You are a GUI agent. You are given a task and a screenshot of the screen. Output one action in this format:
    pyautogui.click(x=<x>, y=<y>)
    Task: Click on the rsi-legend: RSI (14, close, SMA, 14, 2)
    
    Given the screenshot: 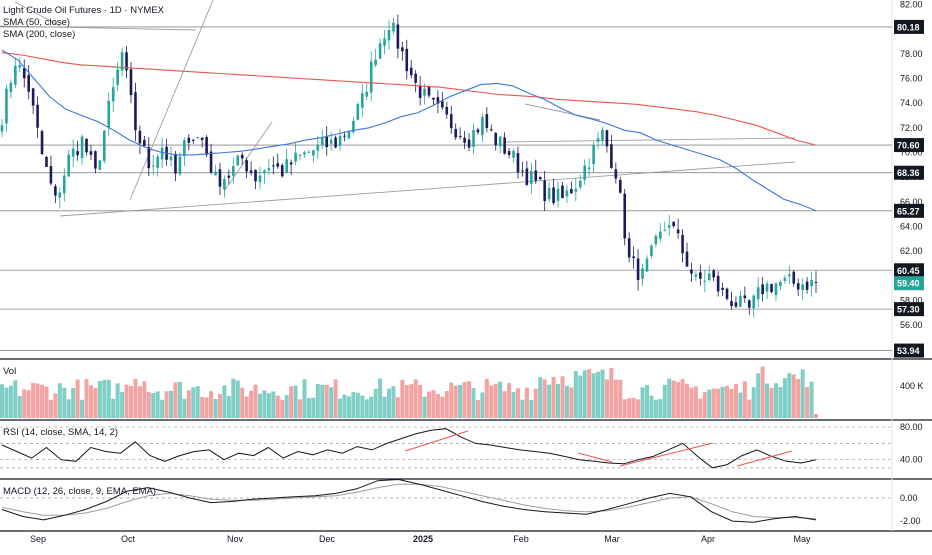 What is the action you would take?
    pyautogui.click(x=61, y=432)
    